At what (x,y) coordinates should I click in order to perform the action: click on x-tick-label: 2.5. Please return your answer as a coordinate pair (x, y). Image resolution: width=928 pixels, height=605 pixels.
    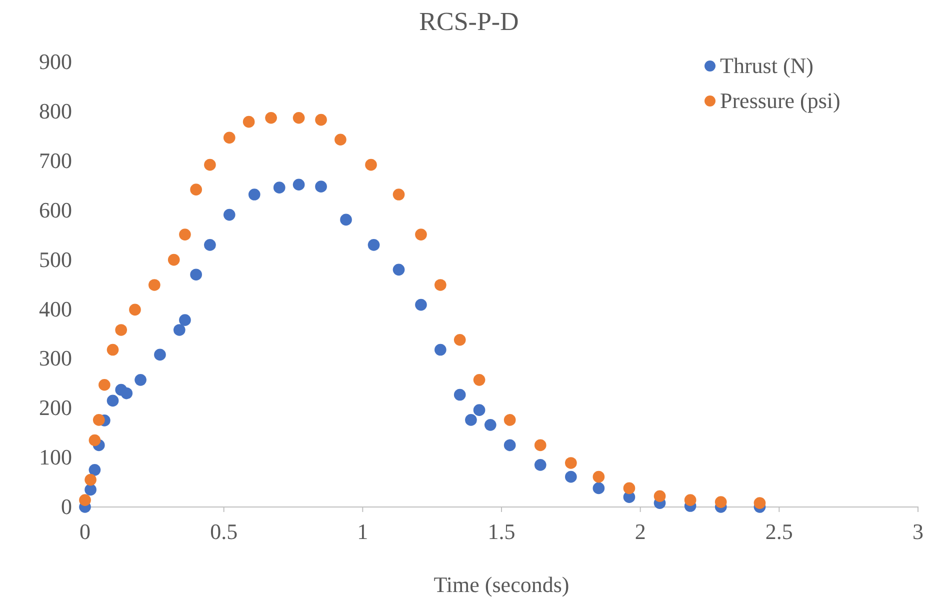
    Looking at the image, I should click on (779, 531).